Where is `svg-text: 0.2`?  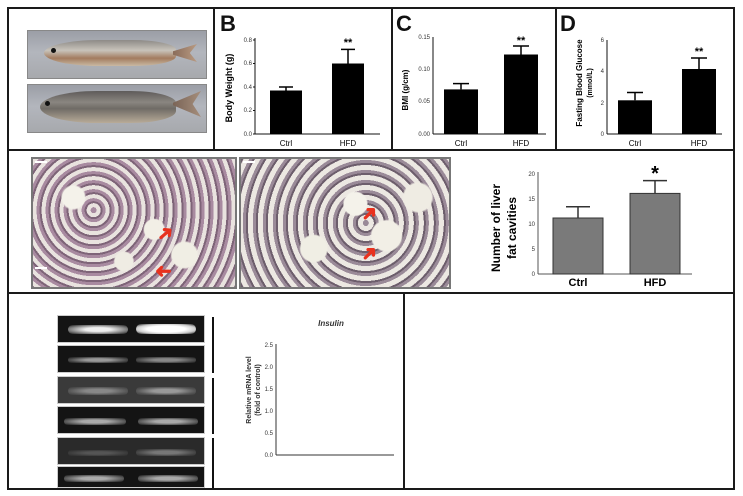
svg-text: 0.2 is located at coordinates (248, 111).